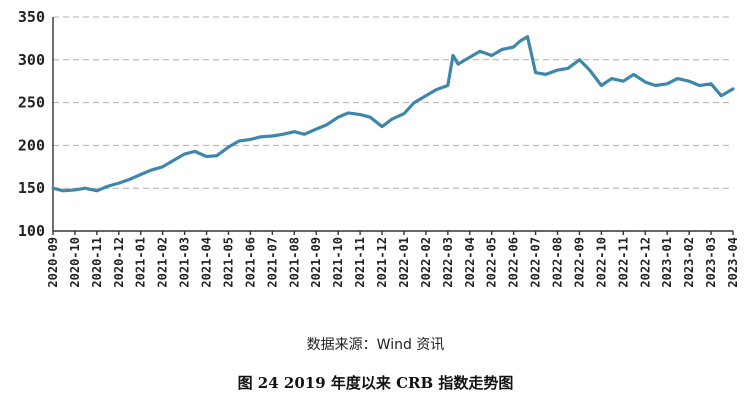 This screenshot has width=751, height=405. I want to click on x-tick-label: 2022-07, so click(536, 262).